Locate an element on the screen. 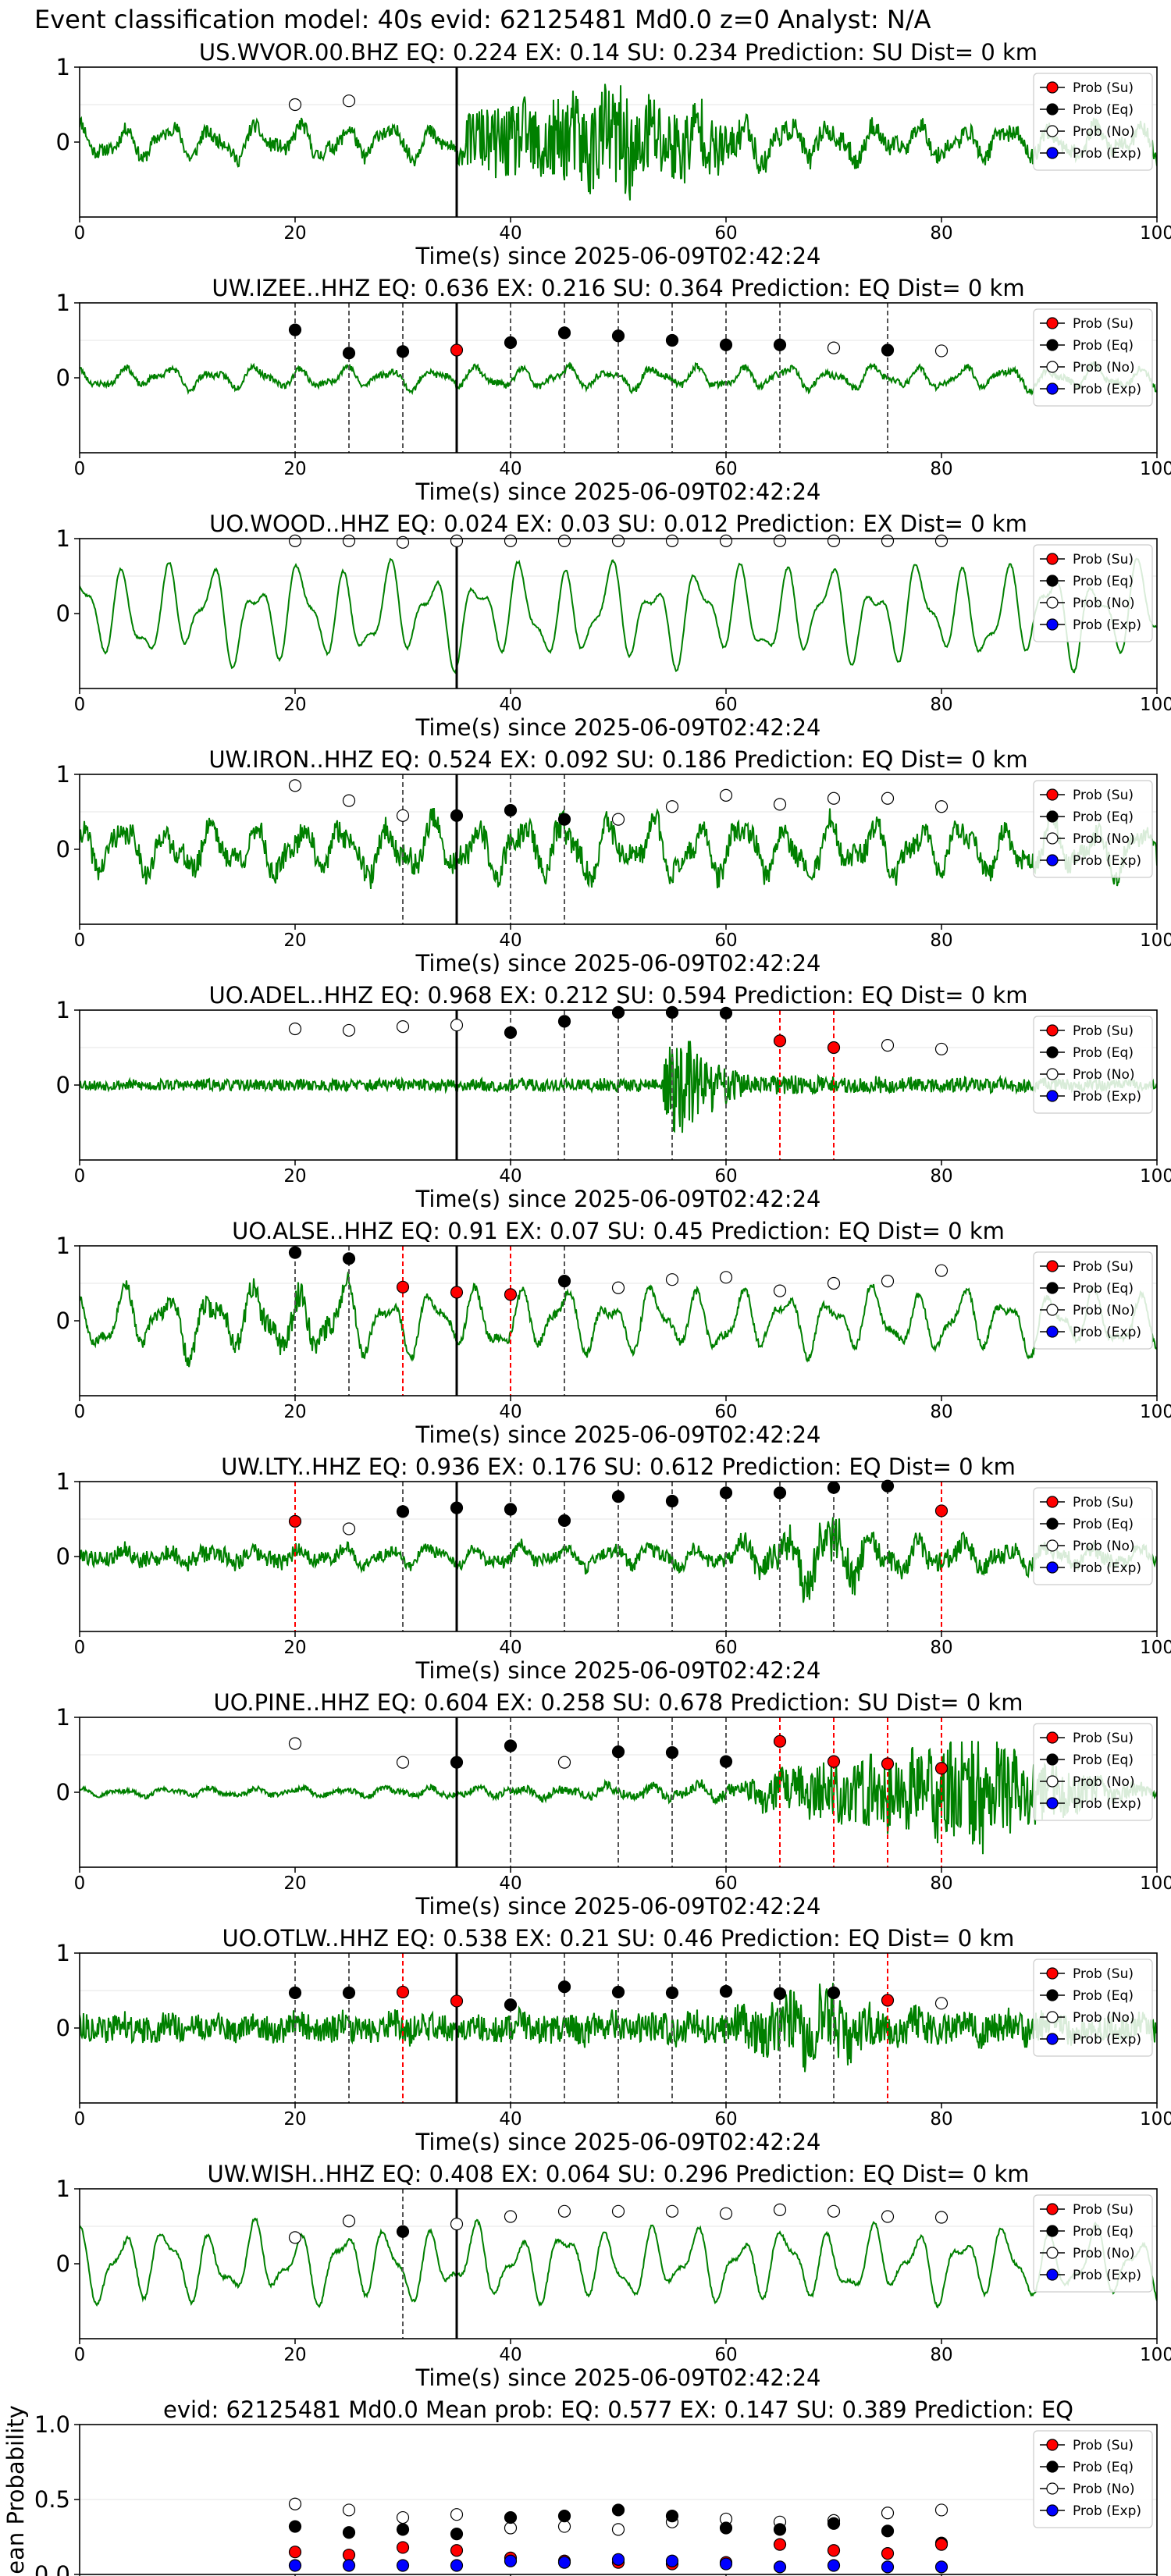  x-tick-label: 60 is located at coordinates (725, 469).